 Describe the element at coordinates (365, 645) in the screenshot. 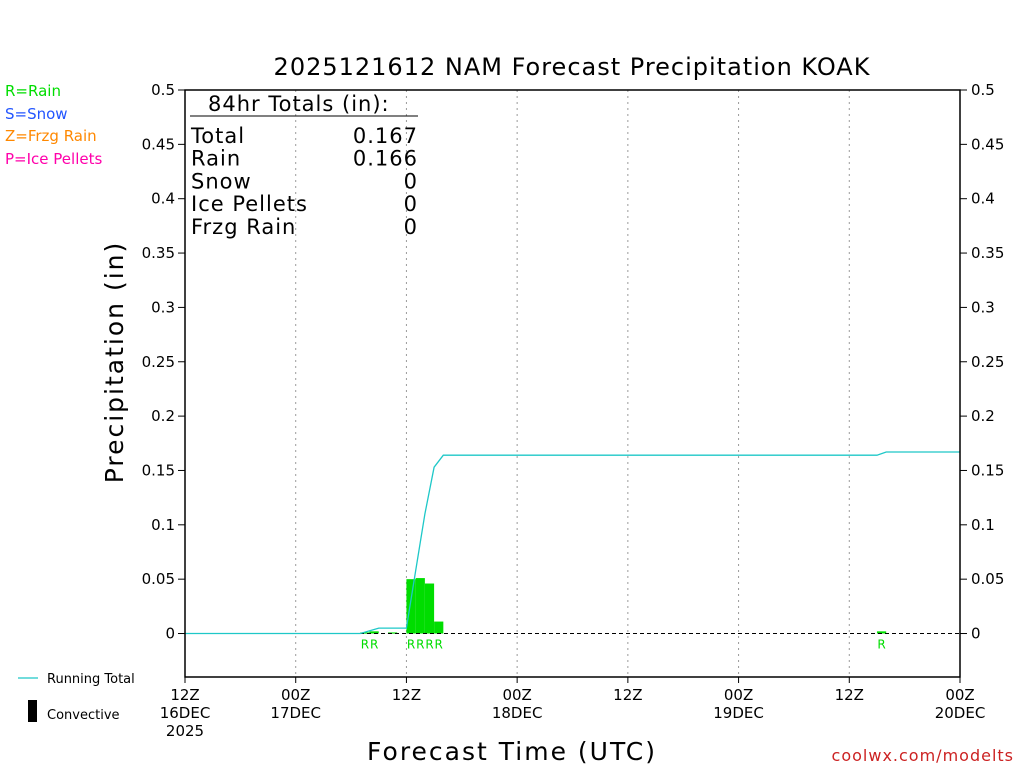

I see `ptype-label-0: R` at that location.